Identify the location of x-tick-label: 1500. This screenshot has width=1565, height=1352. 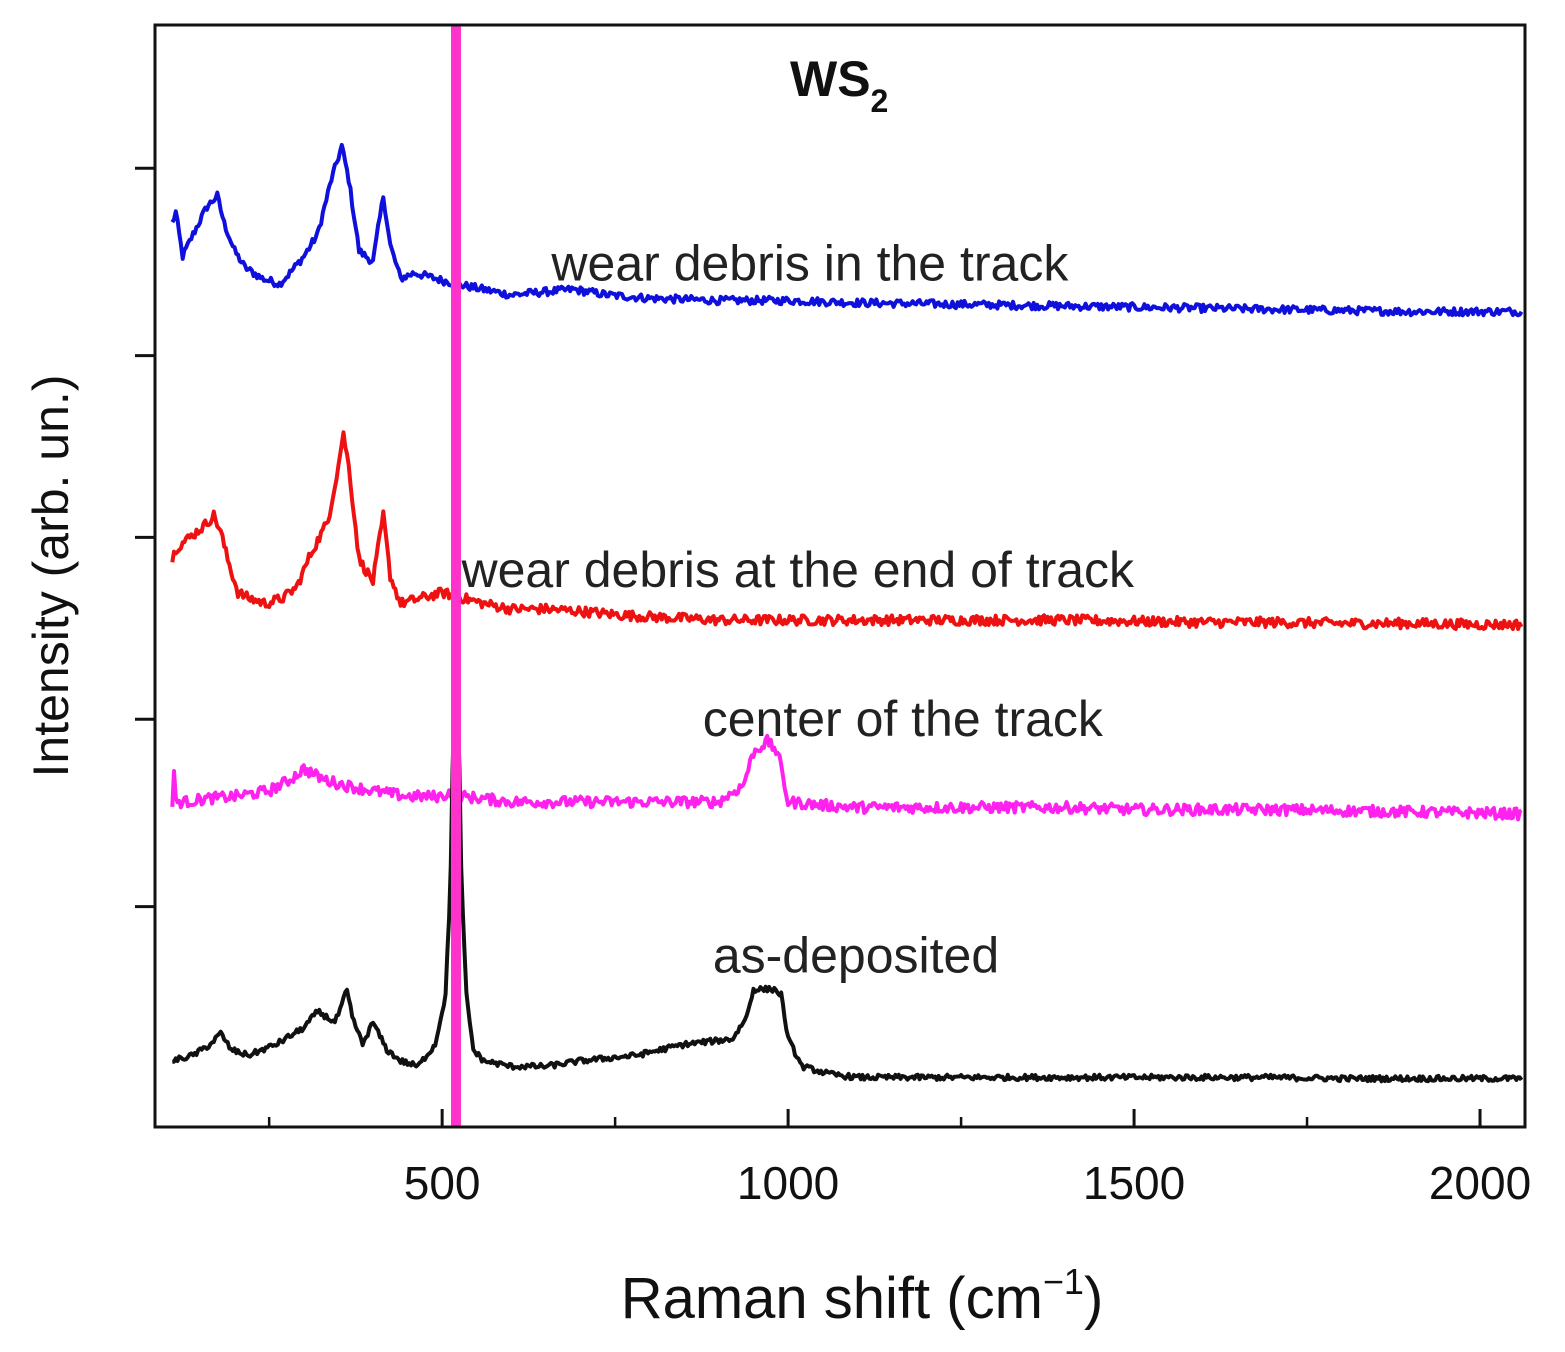
(1134, 1183).